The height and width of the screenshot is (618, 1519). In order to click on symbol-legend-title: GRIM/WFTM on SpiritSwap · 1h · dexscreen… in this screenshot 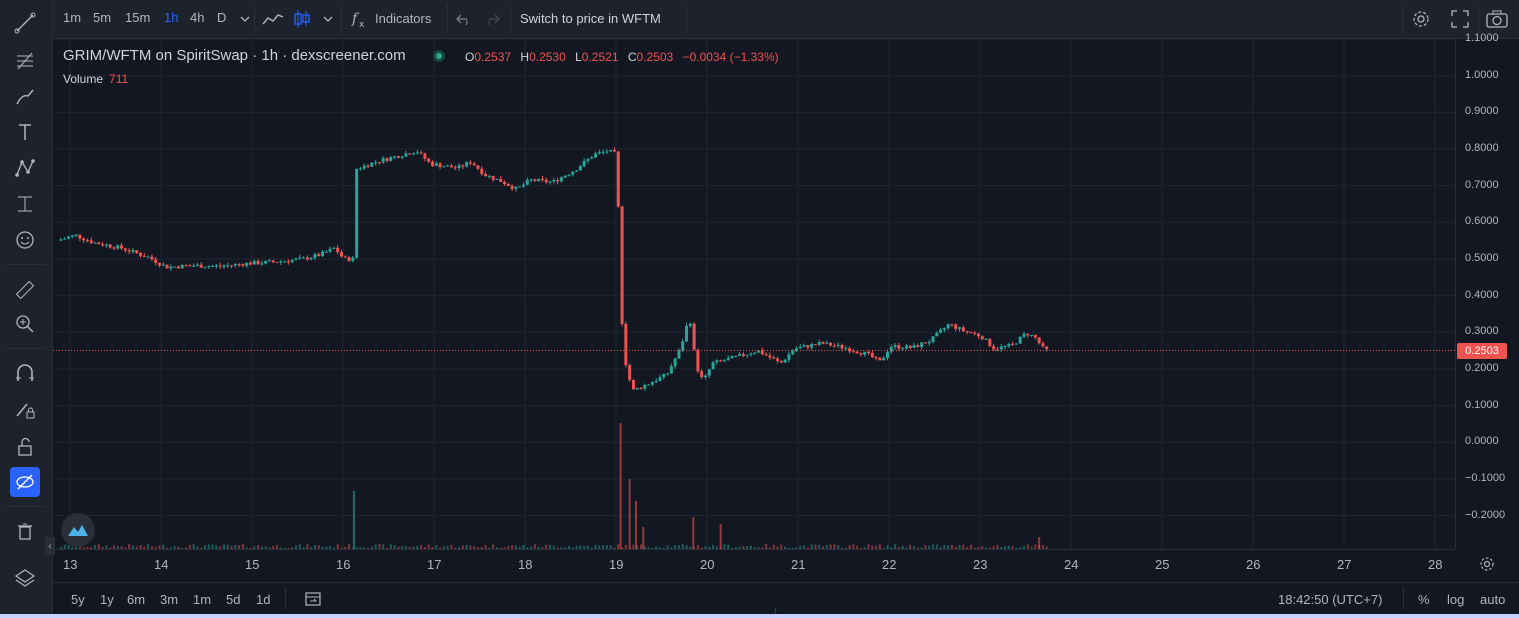, I will do `click(234, 55)`.